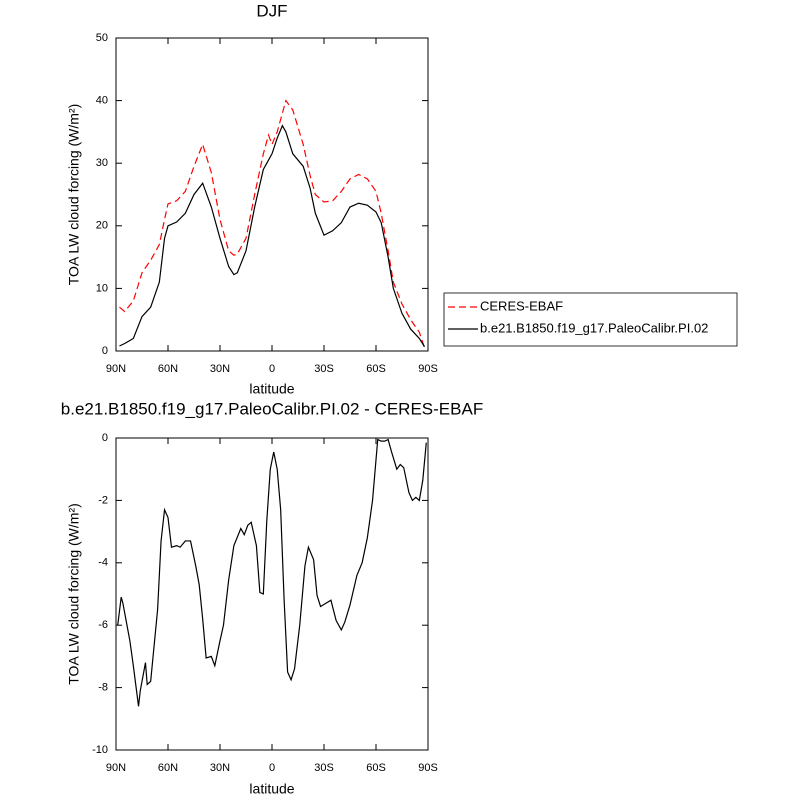 The width and height of the screenshot is (800, 800). I want to click on y-tick-label: -10, so click(100, 750).